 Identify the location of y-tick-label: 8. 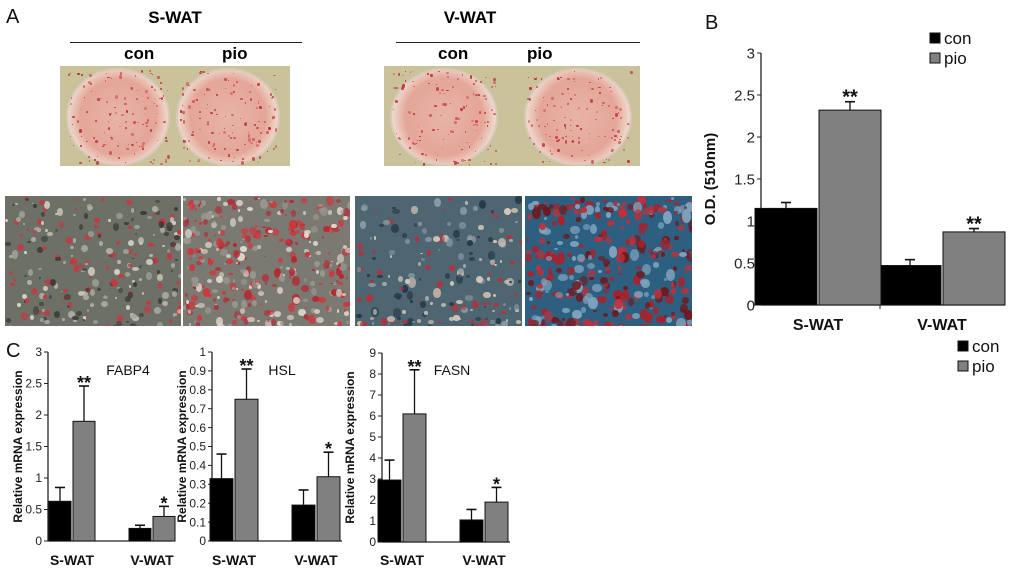
(372, 374).